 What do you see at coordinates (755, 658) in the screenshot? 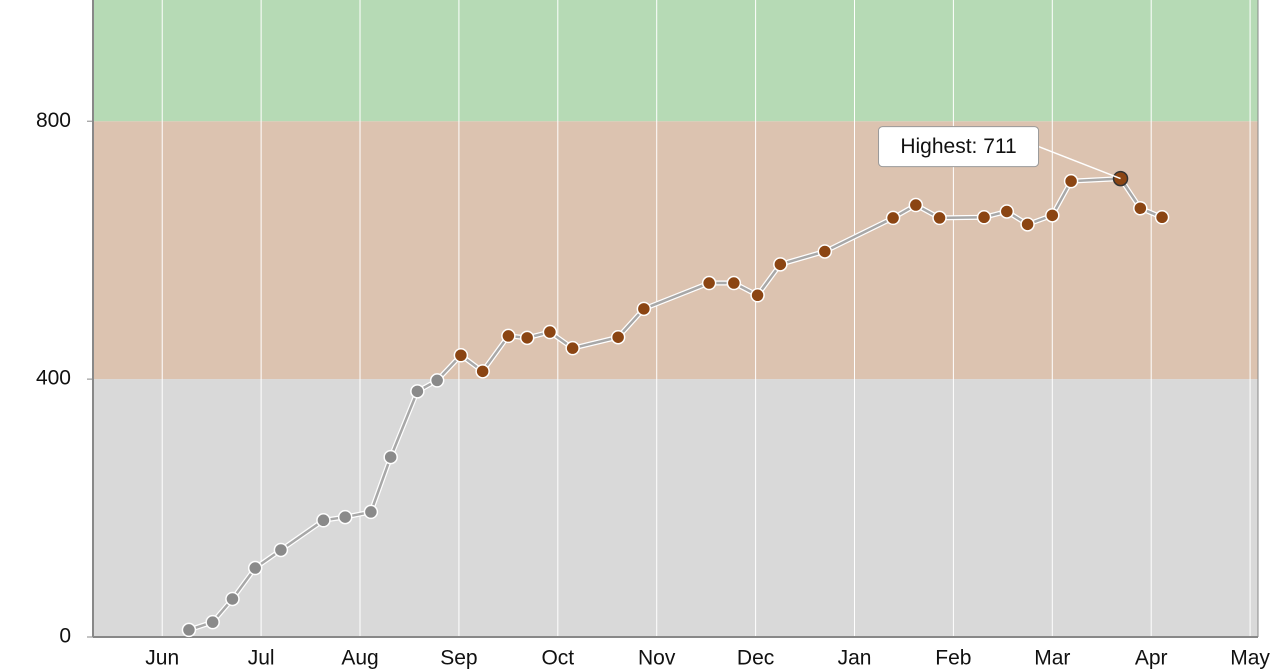
I see `x-tick-label: Dec` at bounding box center [755, 658].